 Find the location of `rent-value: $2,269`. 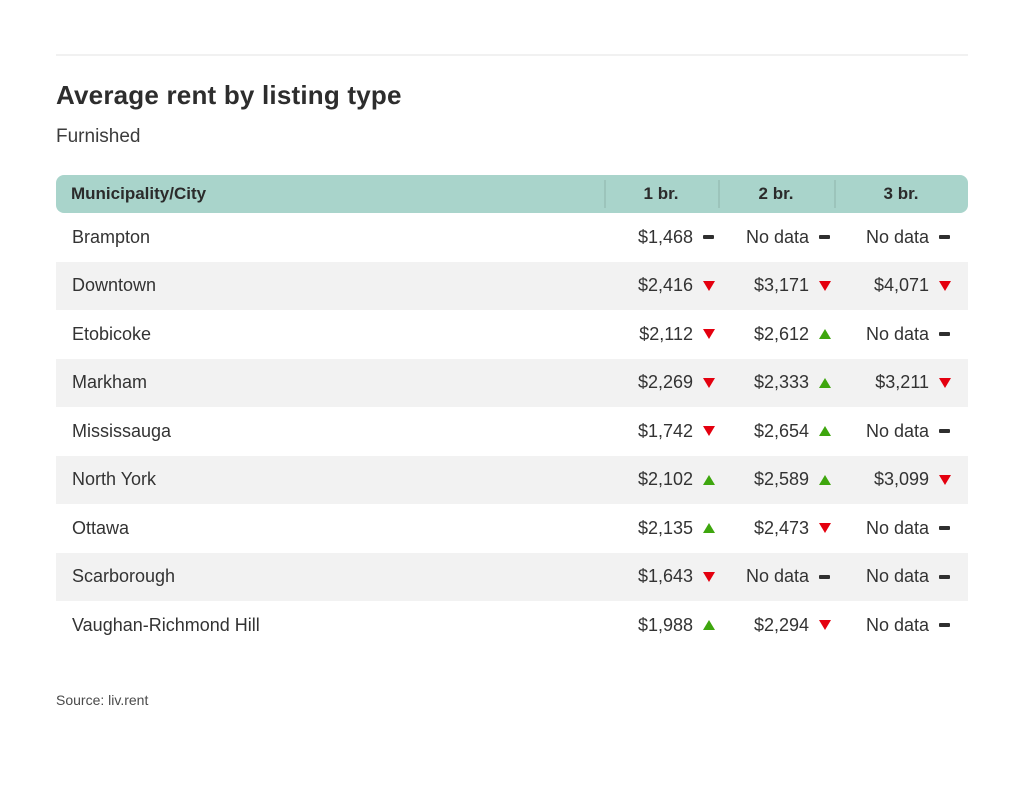

rent-value: $2,269 is located at coordinates (665, 382).